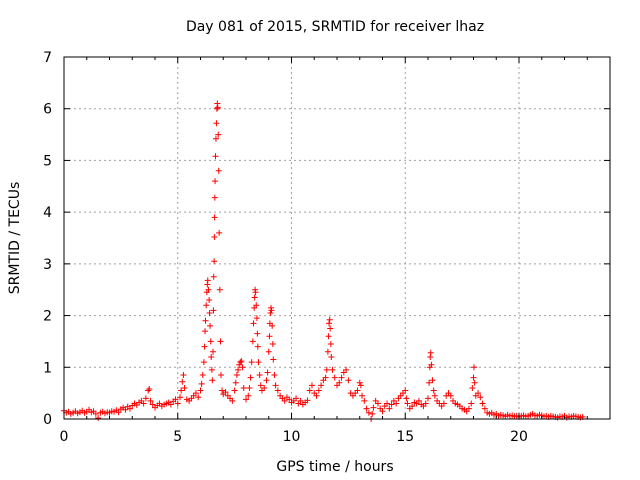 The height and width of the screenshot is (480, 640). Describe the element at coordinates (47, 213) in the screenshot. I see `y-tick-label: 4` at that location.